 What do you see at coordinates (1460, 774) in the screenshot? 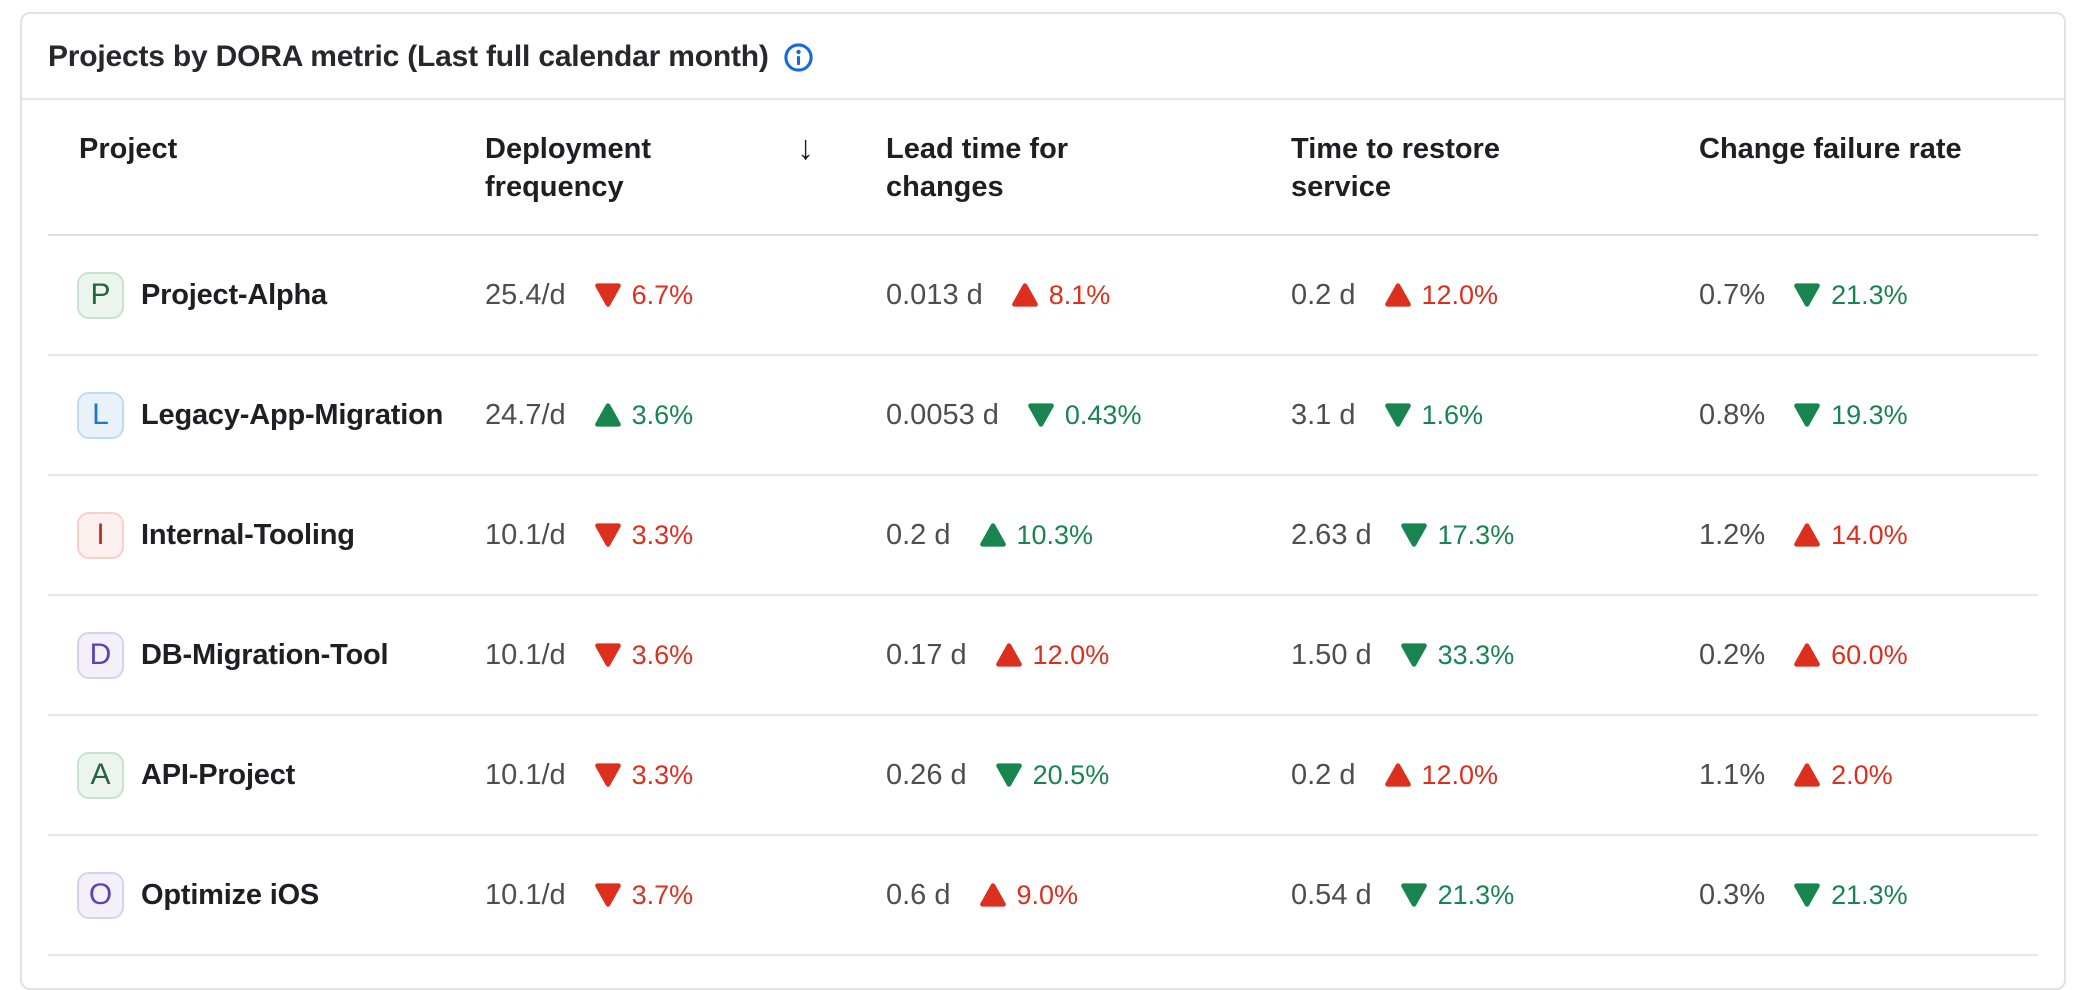
I see `trend-percentage: 12.0%` at bounding box center [1460, 774].